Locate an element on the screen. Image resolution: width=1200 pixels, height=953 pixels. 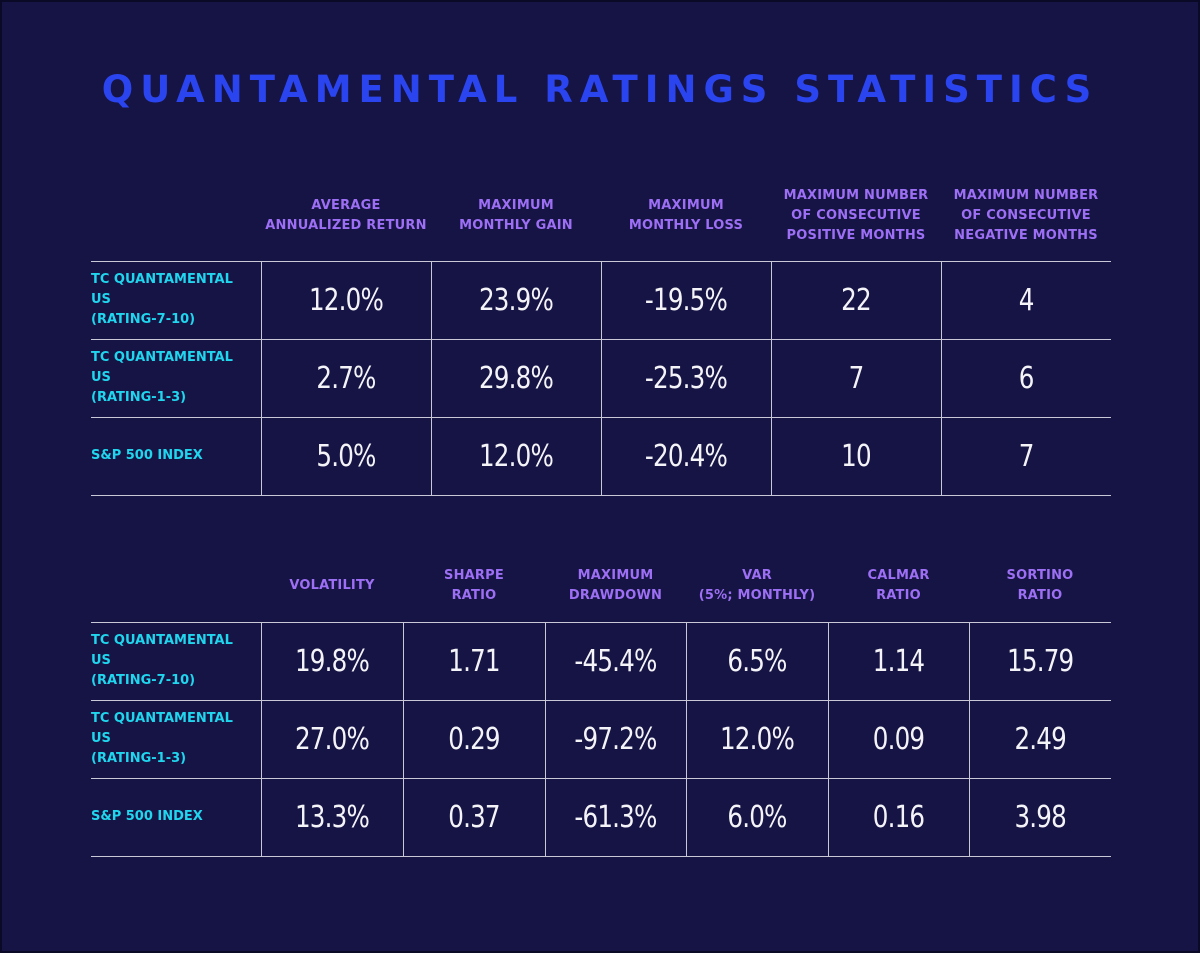
table-cell: -20.4% is located at coordinates (685, 456).